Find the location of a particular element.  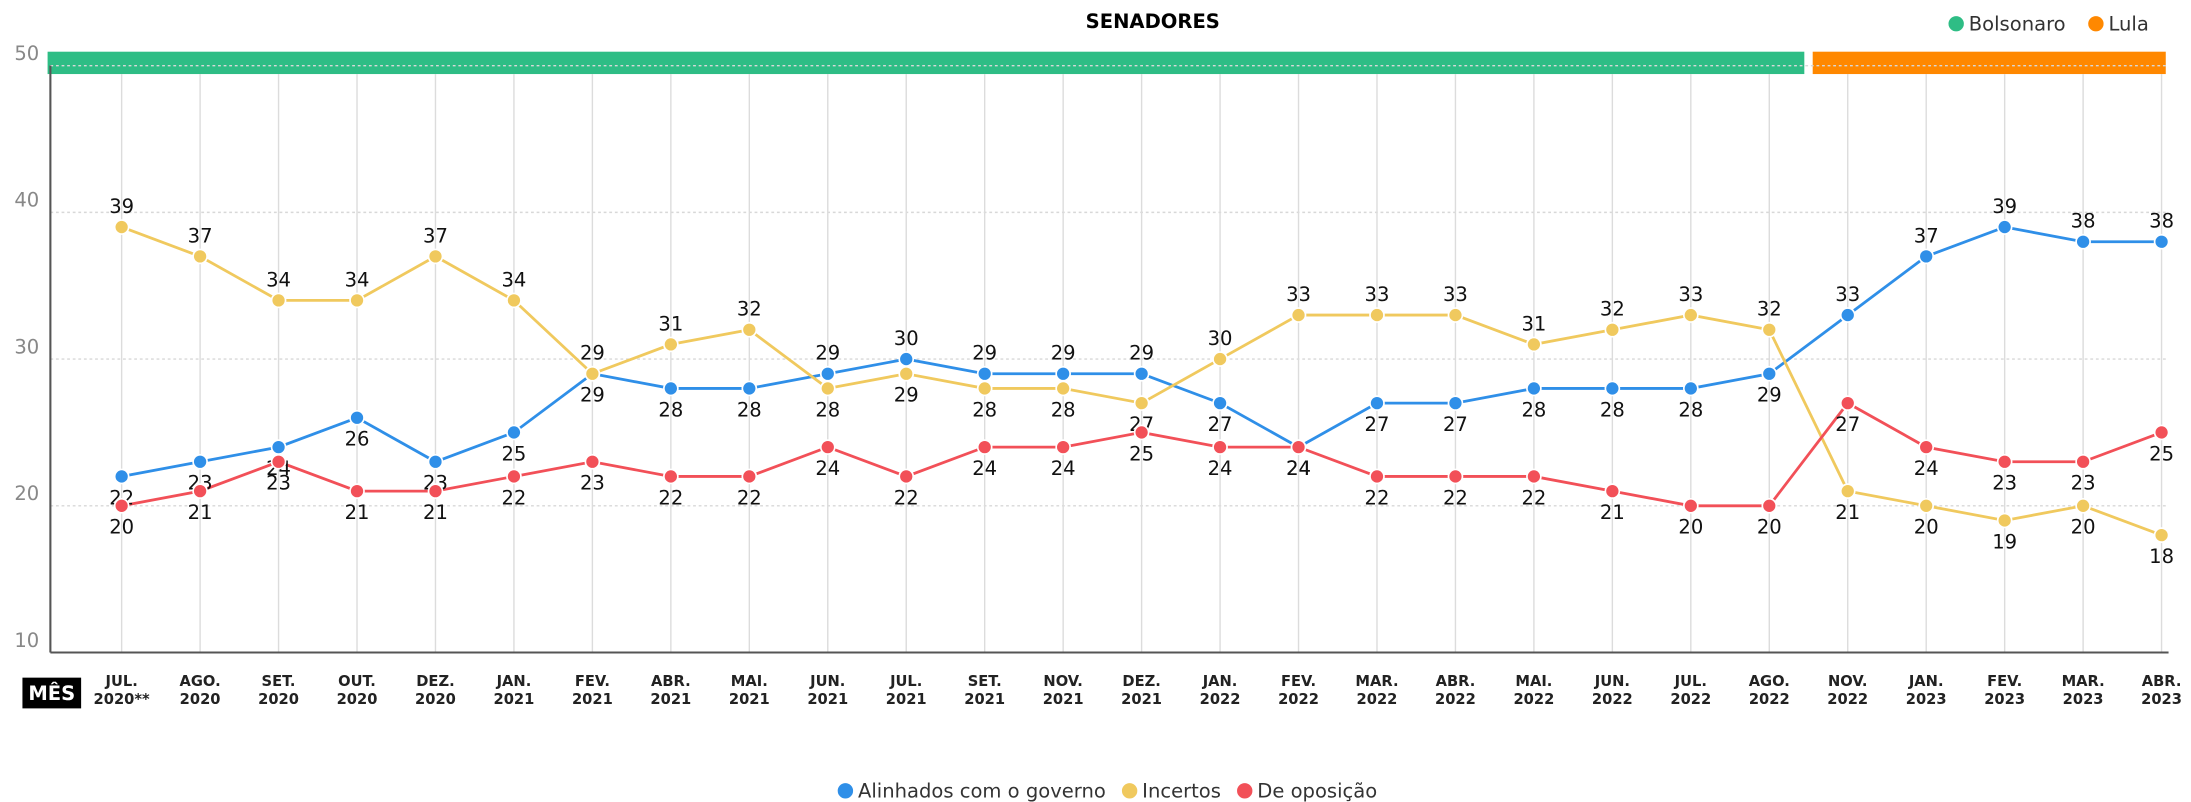

period-bar is located at coordinates (926, 63).